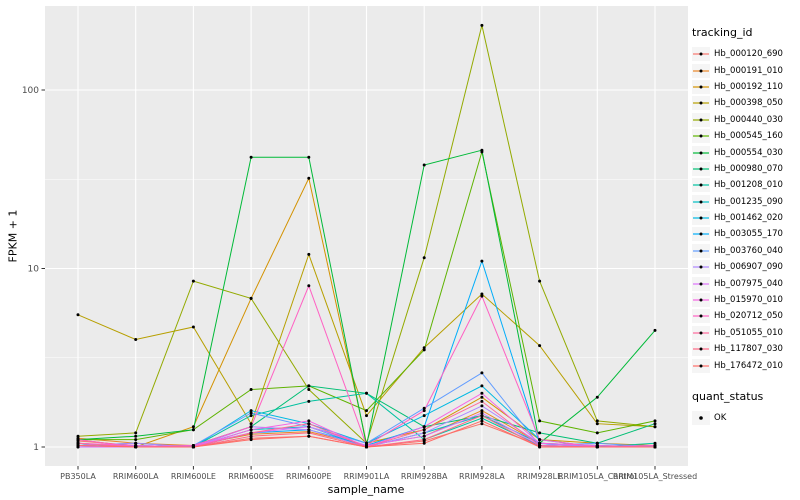 Image resolution: width=800 pixels, height=500 pixels. Describe the element at coordinates (748, 103) in the screenshot. I see `legend-item-label: Hb_000398_050` at that location.